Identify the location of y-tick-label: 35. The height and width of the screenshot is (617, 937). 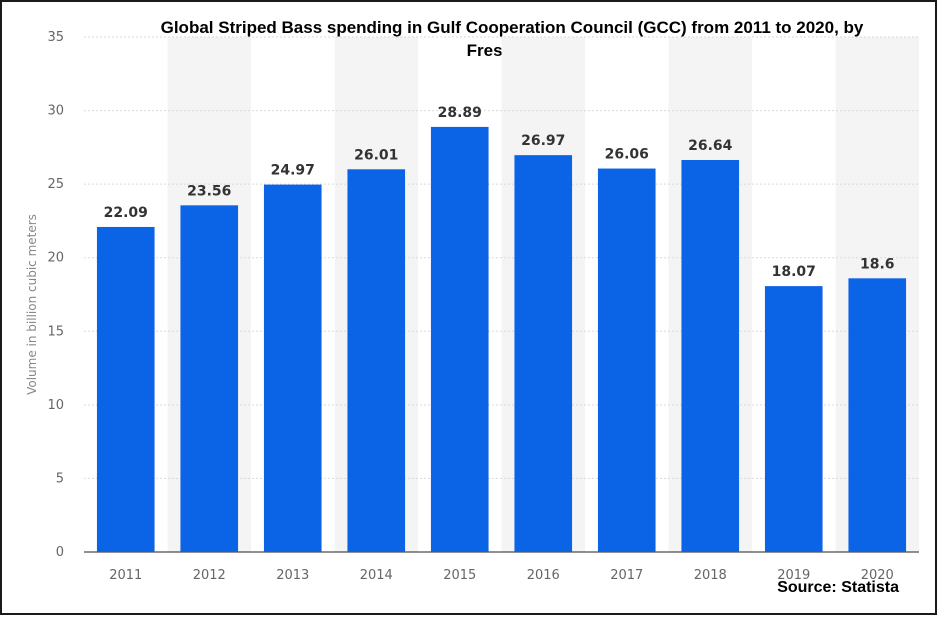
(55, 37).